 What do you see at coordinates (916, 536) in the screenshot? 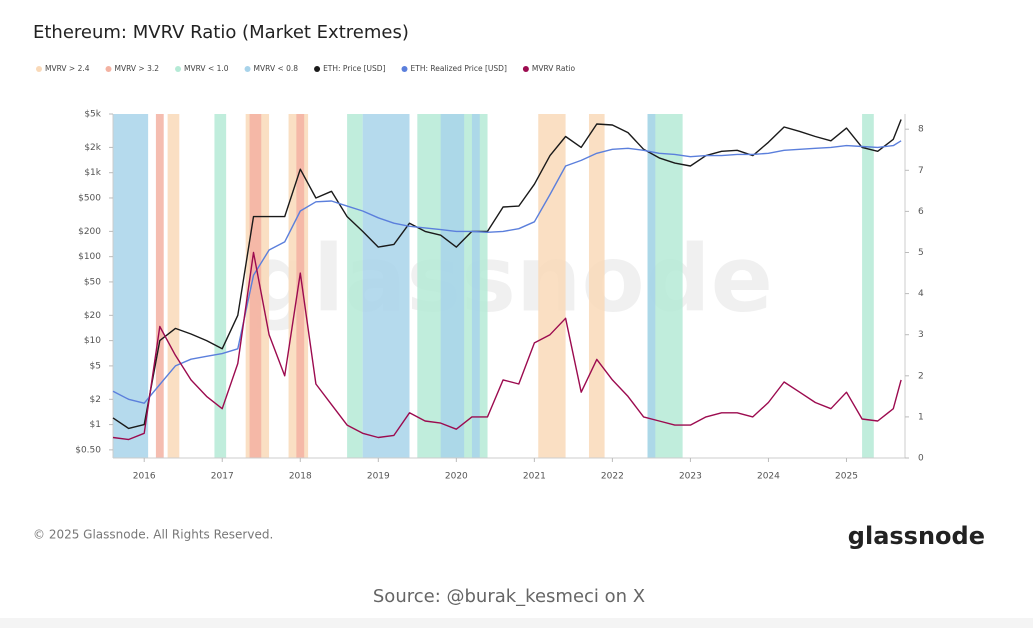
I see `brand: glassnode` at bounding box center [916, 536].